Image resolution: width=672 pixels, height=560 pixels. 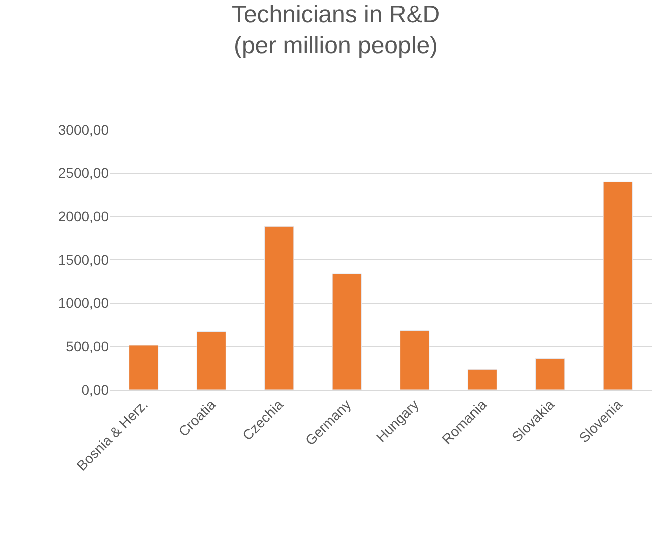 What do you see at coordinates (84, 130) in the screenshot?
I see `y-tick-label: 3000,00` at bounding box center [84, 130].